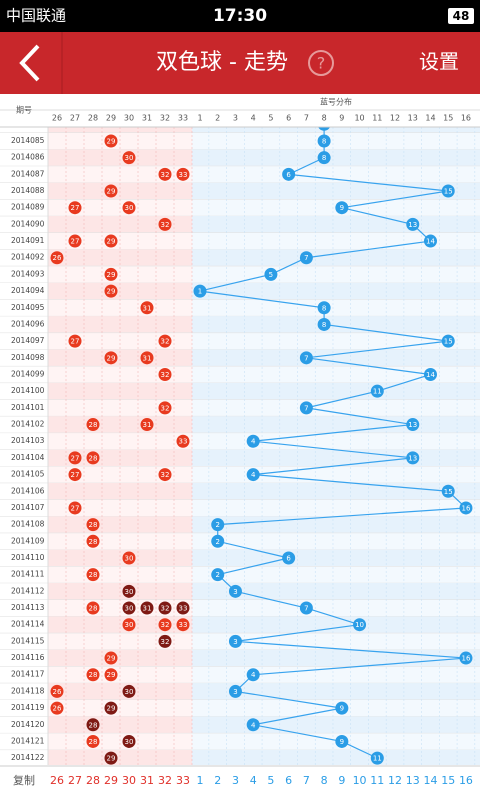 The width and height of the screenshot is (480, 800). What do you see at coordinates (217, 118) in the screenshot?
I see `blue-column-label: 2` at bounding box center [217, 118].